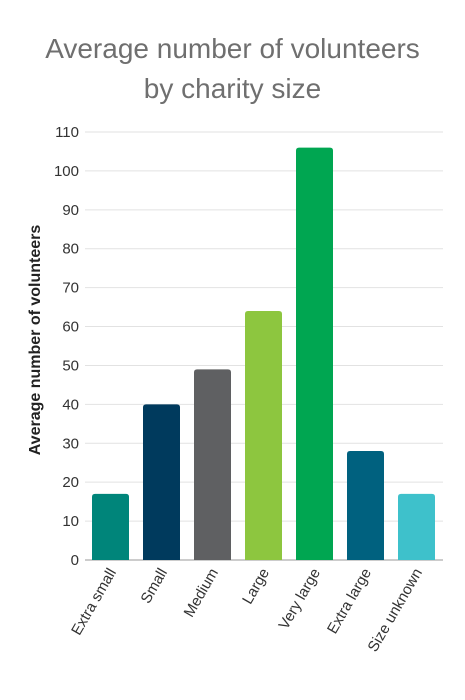  Describe the element at coordinates (66, 171) in the screenshot. I see `y-tick-label: 100` at that location.